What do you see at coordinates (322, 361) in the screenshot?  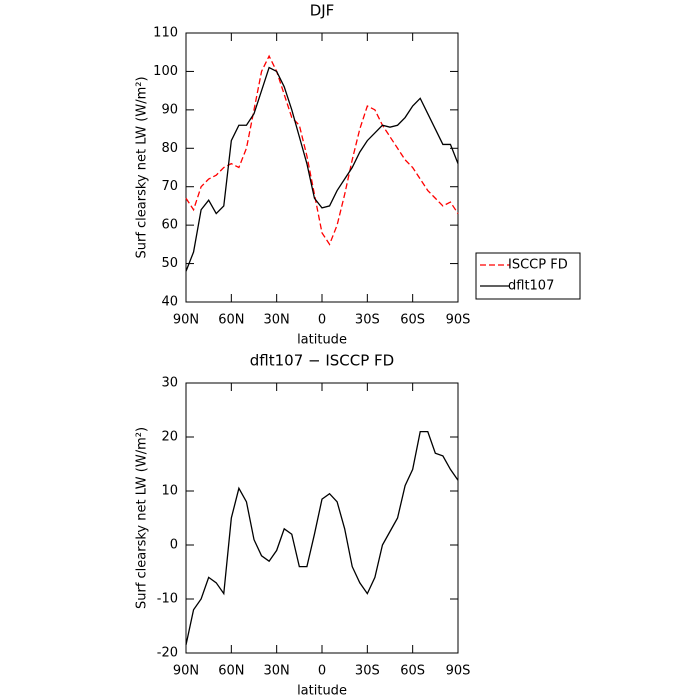 I see `chart-title: dflt107 − ISCCP FD` at bounding box center [322, 361].